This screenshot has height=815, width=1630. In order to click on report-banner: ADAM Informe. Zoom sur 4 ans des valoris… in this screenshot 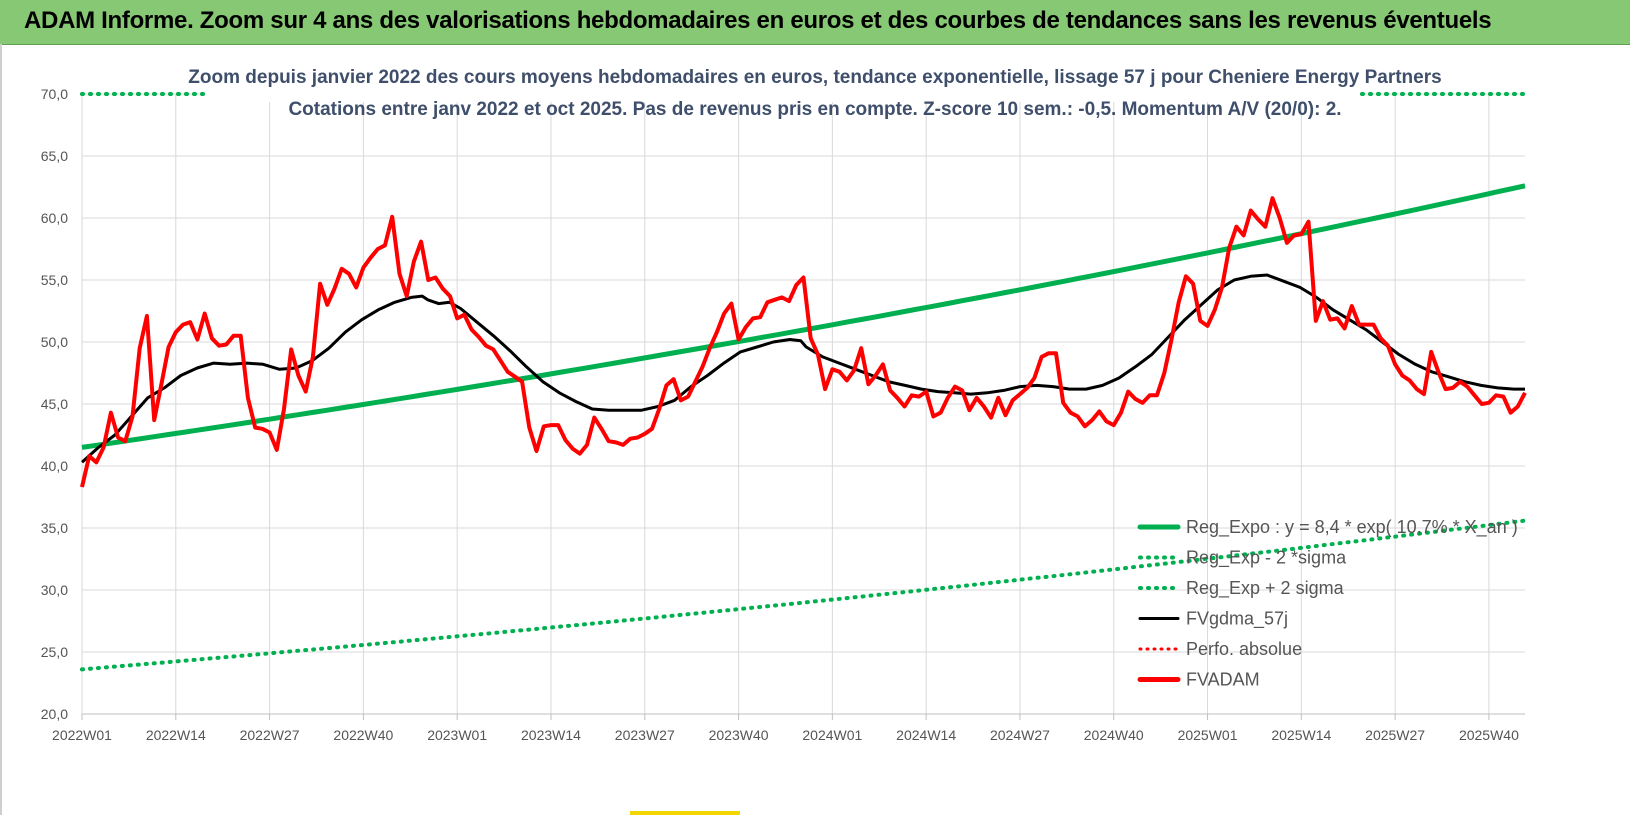, I will do `click(815, 22)`.